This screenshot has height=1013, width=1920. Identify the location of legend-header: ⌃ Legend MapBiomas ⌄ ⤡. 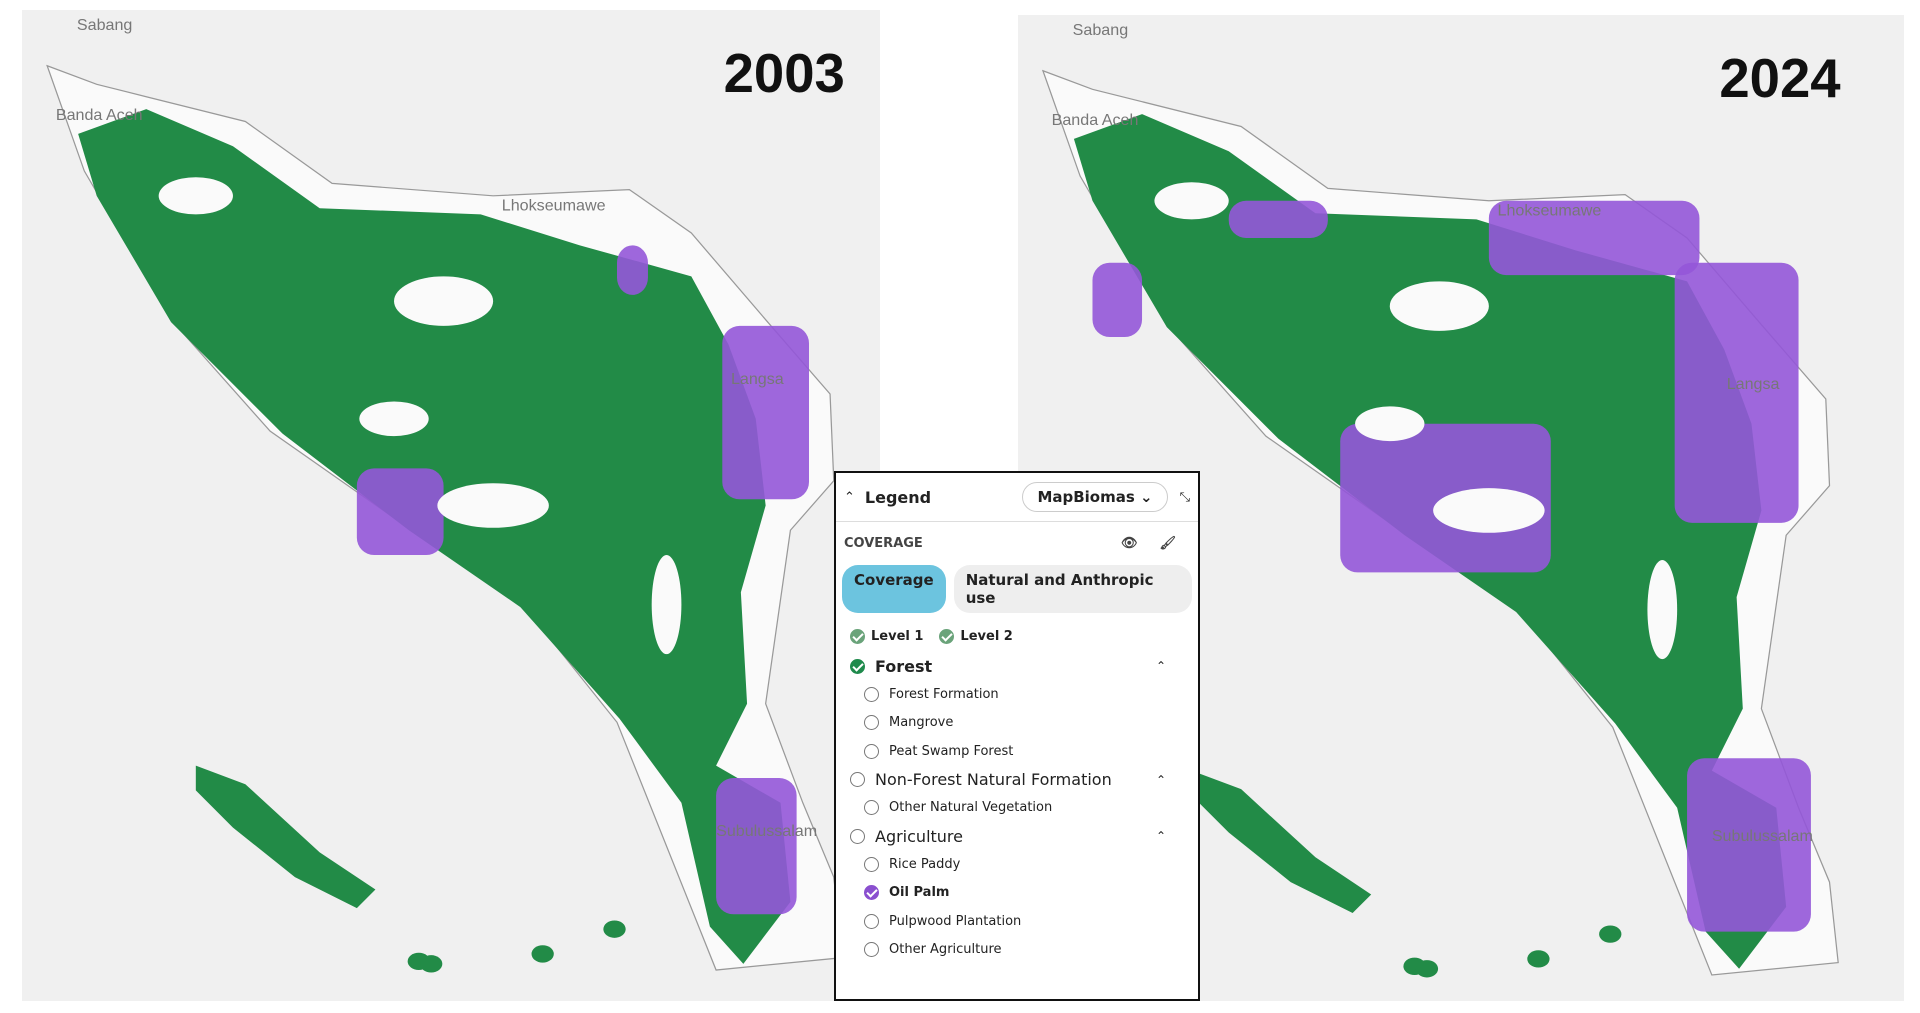
(1017, 497).